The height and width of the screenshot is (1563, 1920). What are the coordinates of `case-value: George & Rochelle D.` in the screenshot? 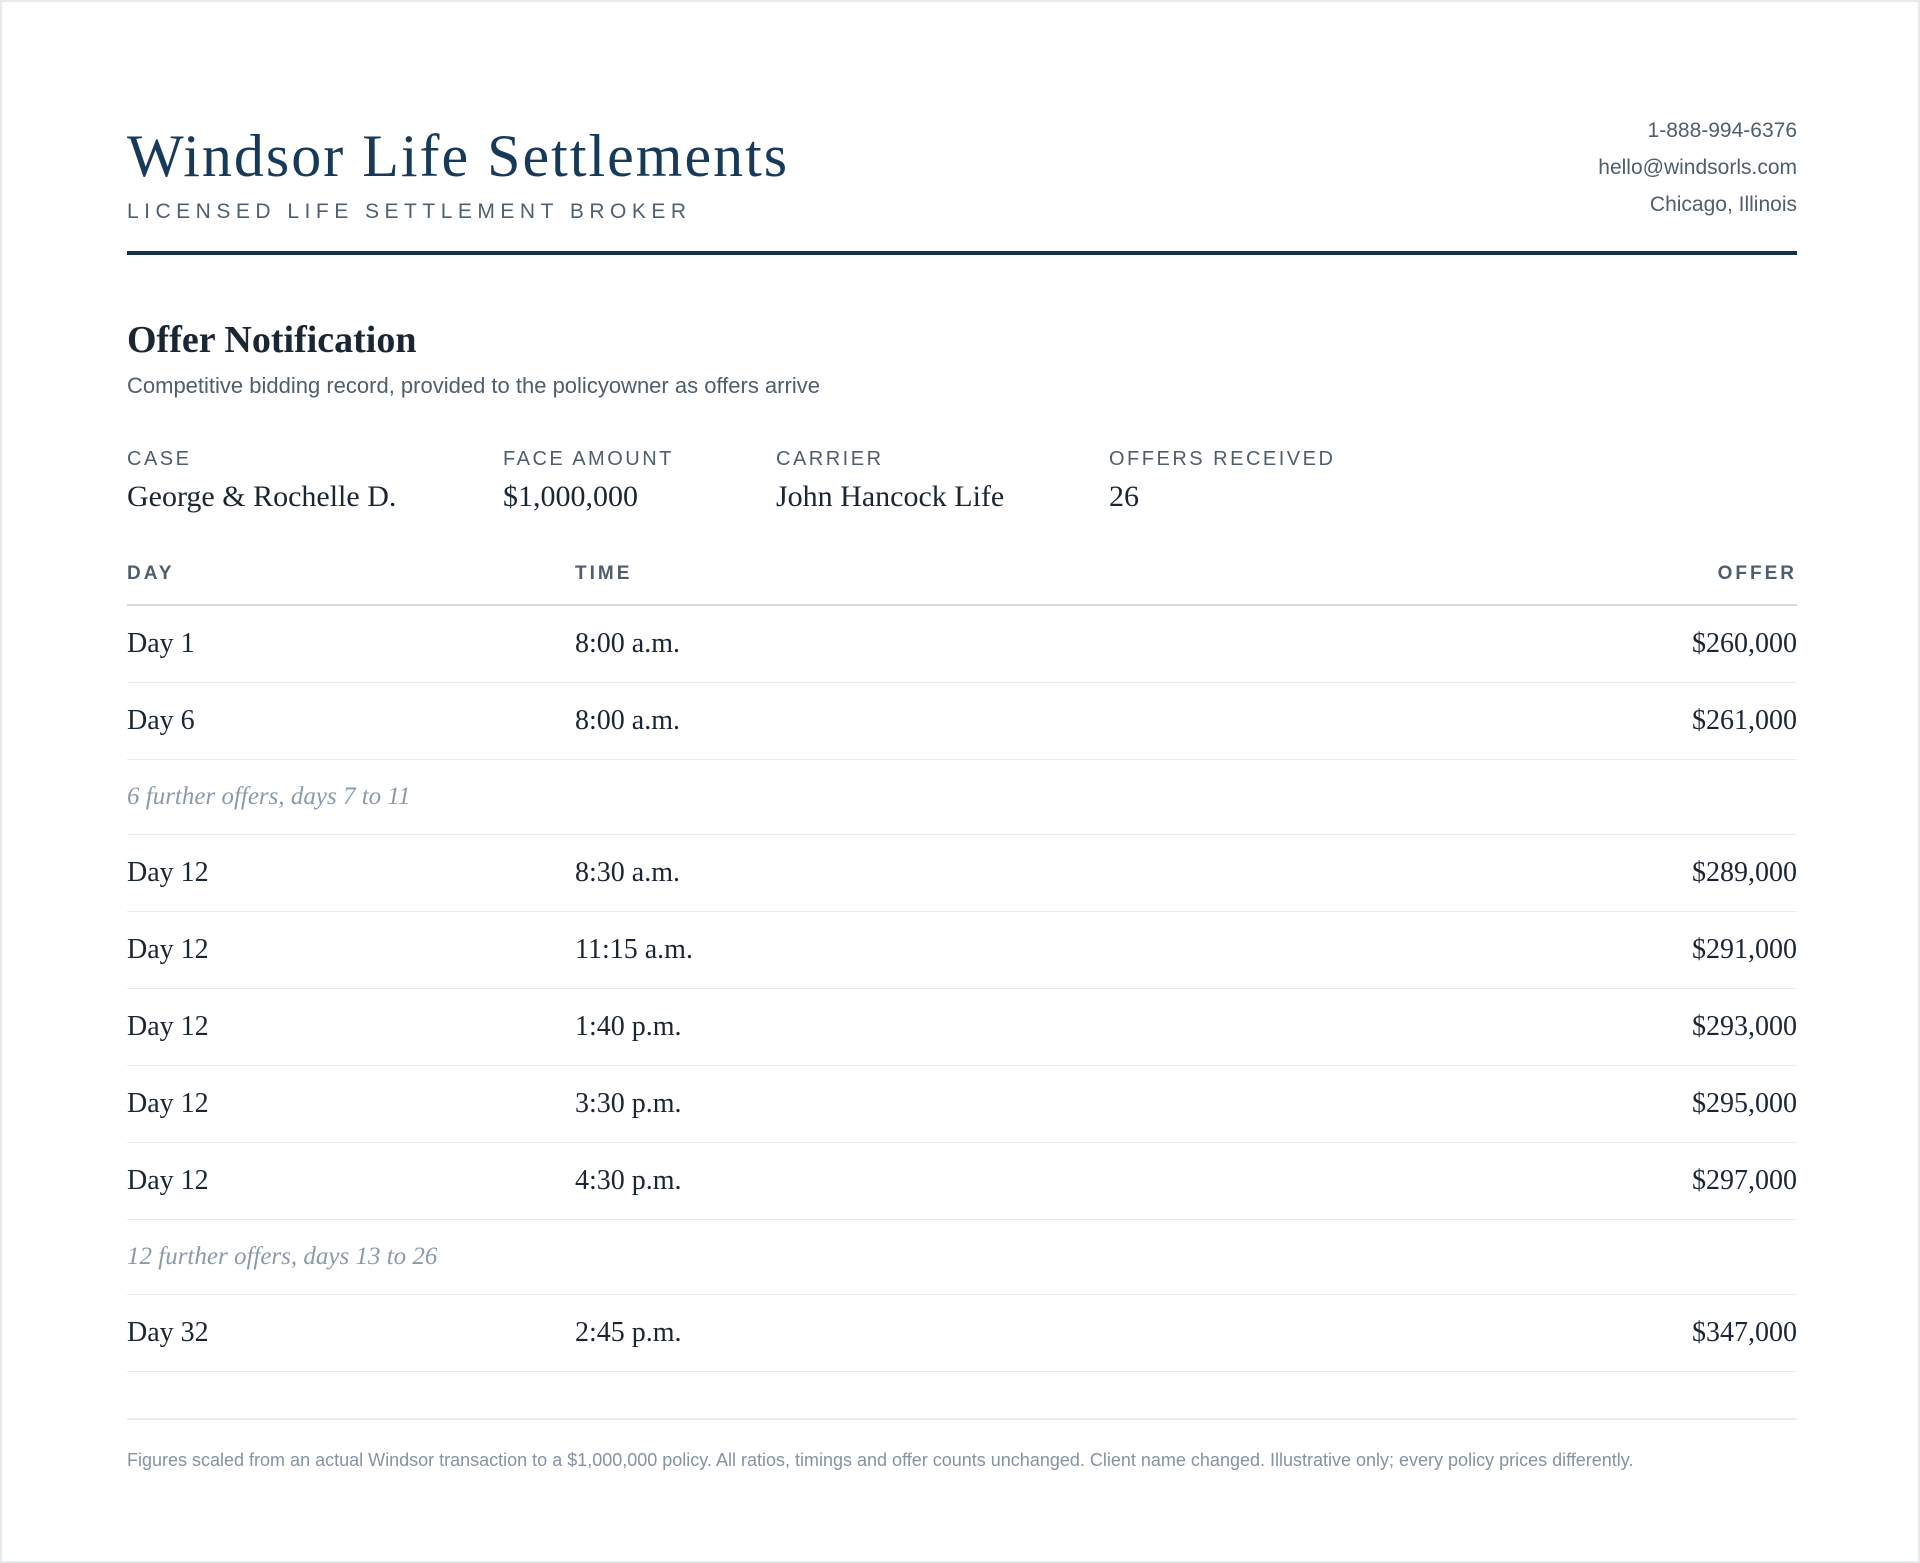 It's located at (262, 496).